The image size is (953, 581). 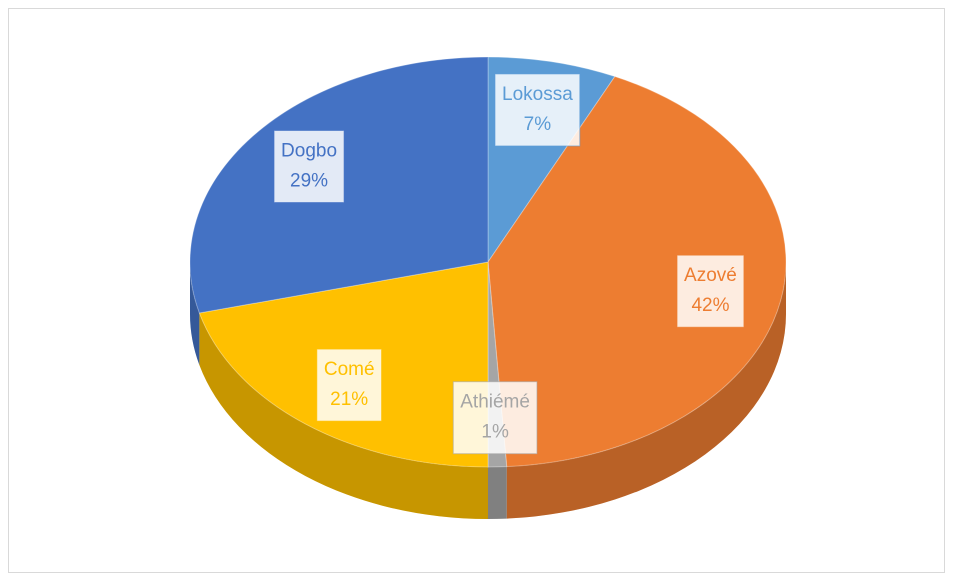 What do you see at coordinates (710, 305) in the screenshot?
I see `data-label: 42%` at bounding box center [710, 305].